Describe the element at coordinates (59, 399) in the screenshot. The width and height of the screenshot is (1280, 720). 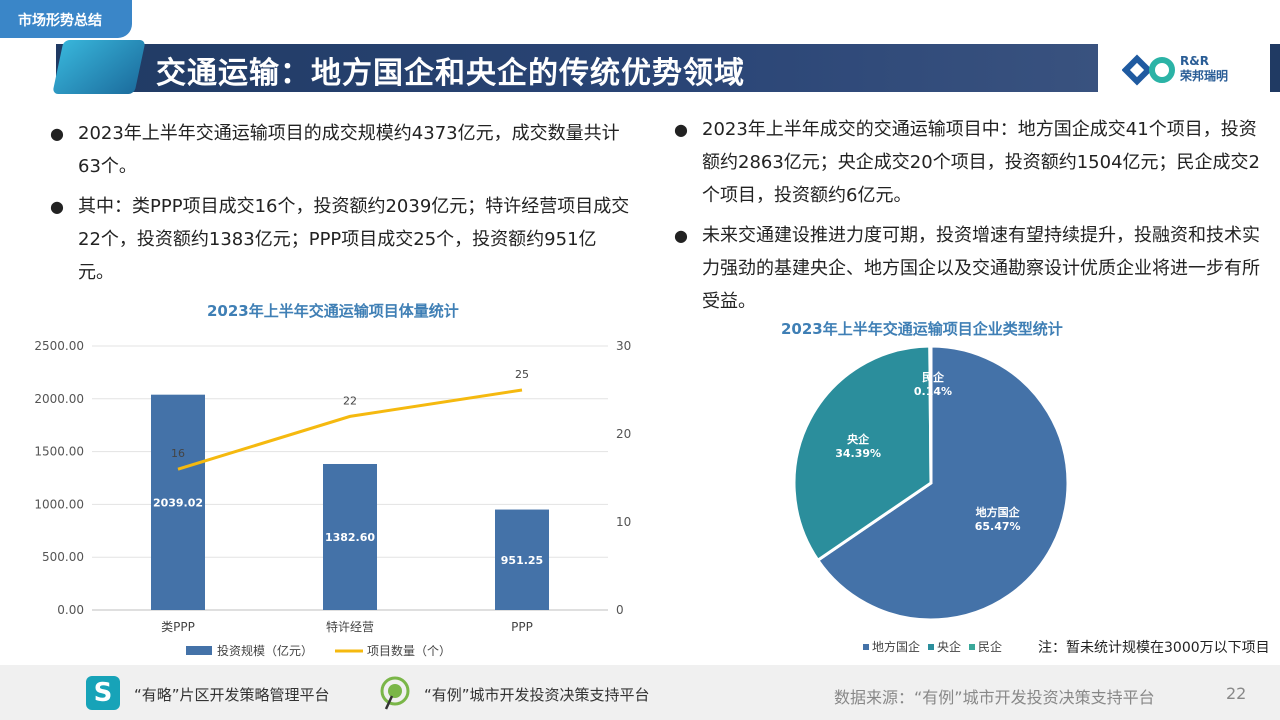
I see `y-left-tick-label: 2000.00` at that location.